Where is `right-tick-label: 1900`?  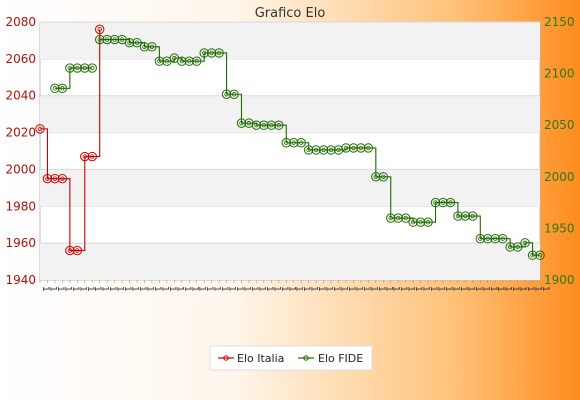 right-tick-label: 1900 is located at coordinates (559, 280).